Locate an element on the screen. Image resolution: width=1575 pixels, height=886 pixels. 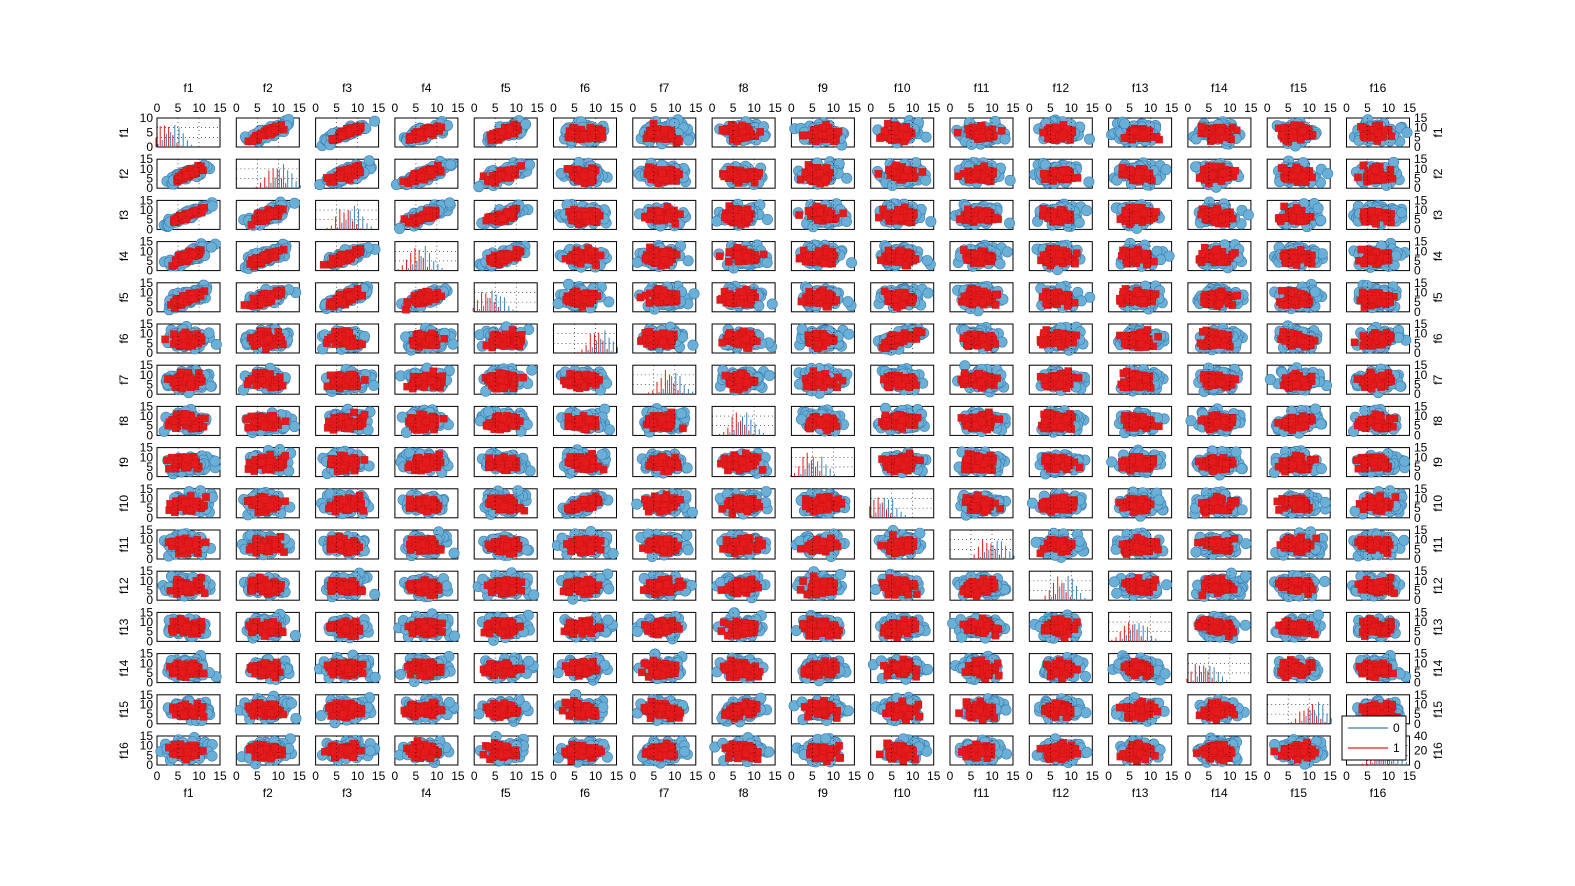
cell-f1-f15 is located at coordinates (1298, 134).